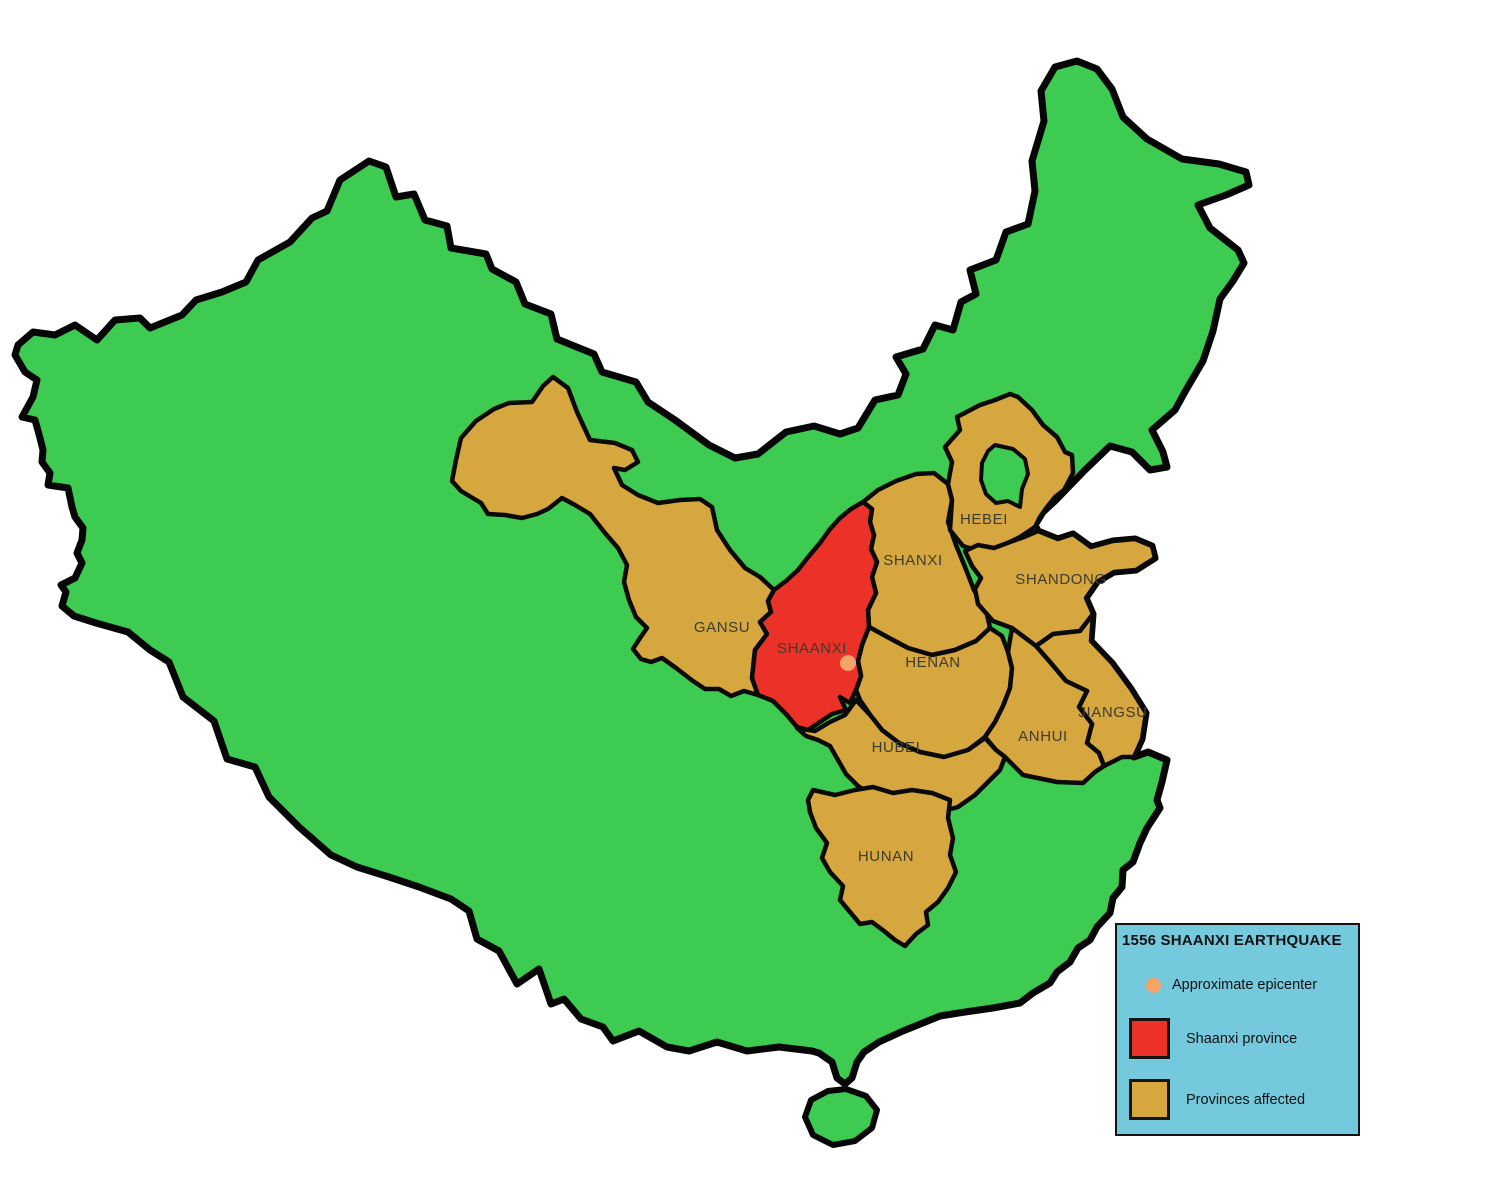 The width and height of the screenshot is (1500, 1187). Describe the element at coordinates (886, 856) in the screenshot. I see `label-hunan: HUNAN` at that location.